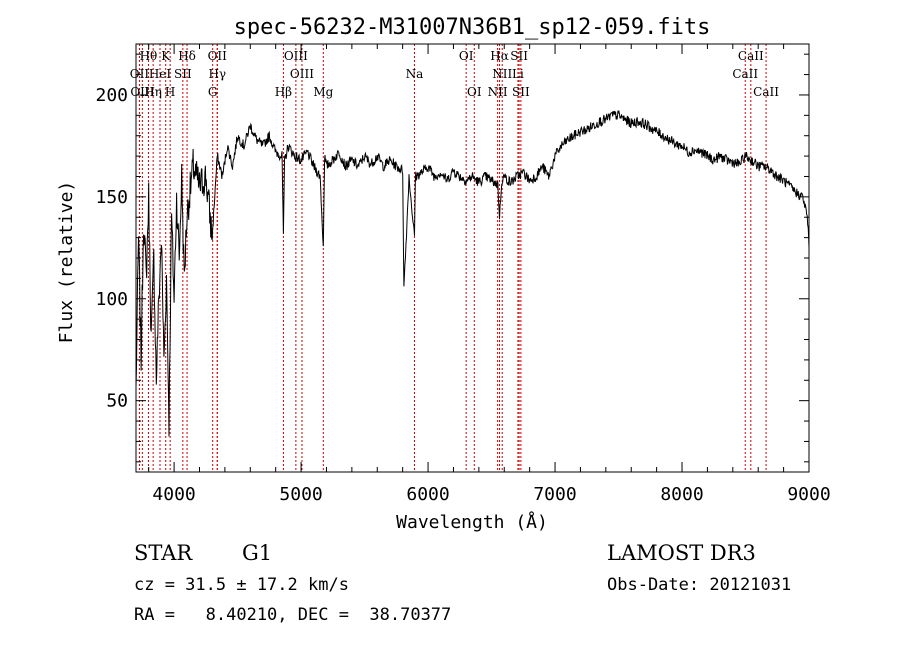 This screenshot has width=900, height=649. Describe the element at coordinates (699, 585) in the screenshot. I see `obs-date: Obs-Date: 20121031` at that location.